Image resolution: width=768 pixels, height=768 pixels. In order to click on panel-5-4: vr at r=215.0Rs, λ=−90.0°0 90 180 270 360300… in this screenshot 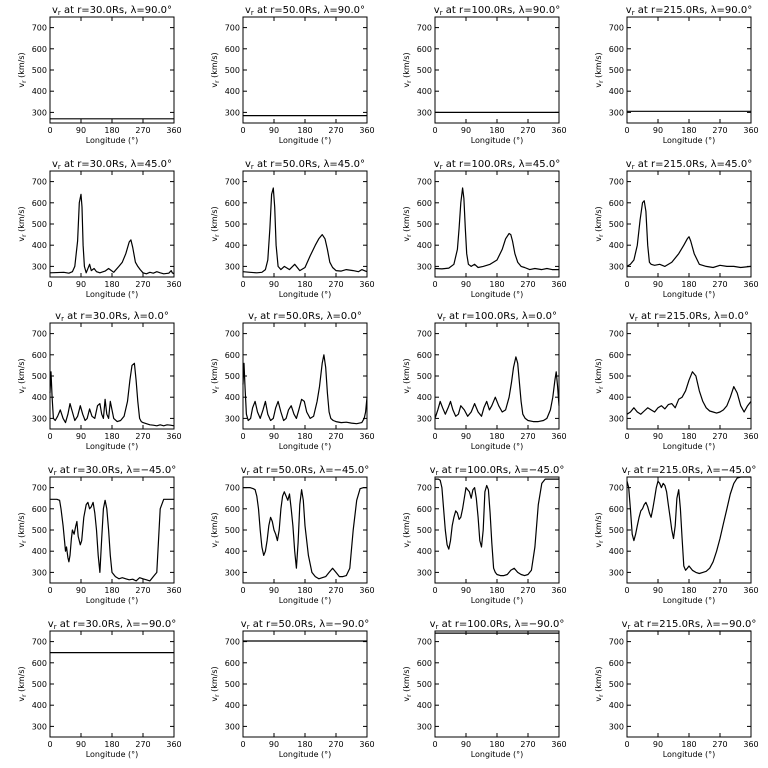, I will do `click(676, 689)`.